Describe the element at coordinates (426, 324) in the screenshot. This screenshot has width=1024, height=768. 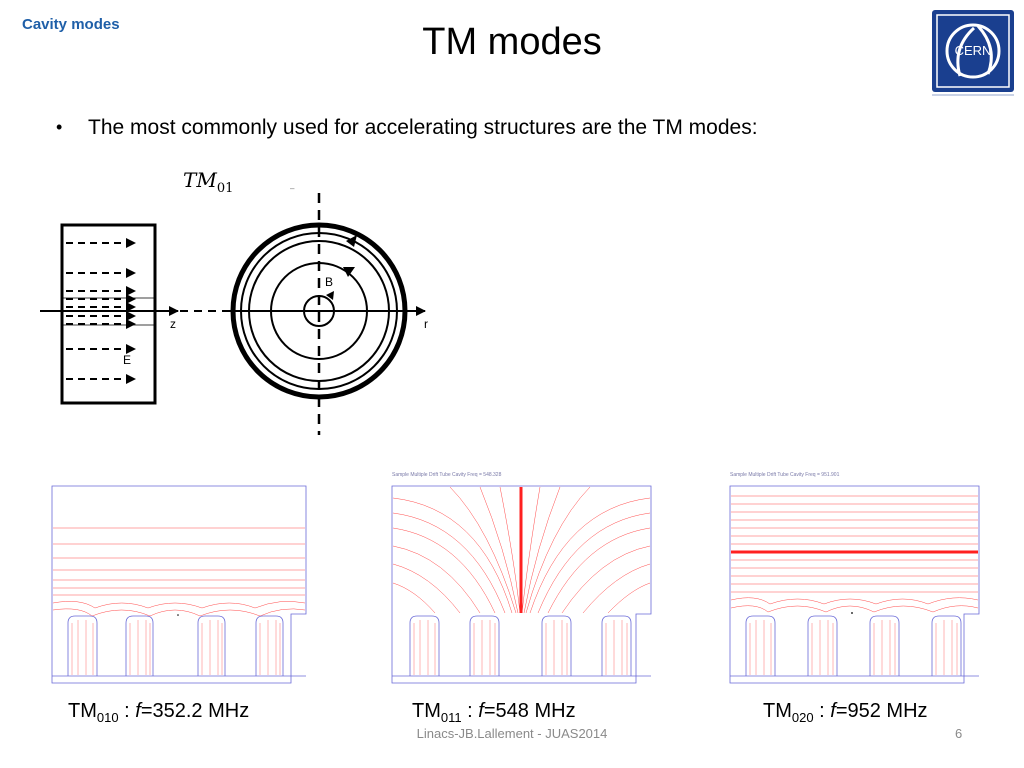
I see `axis-r-label: r` at that location.